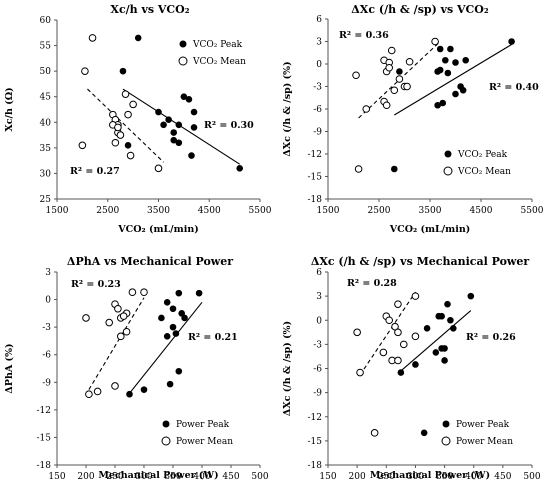  What do you see at coordinates (372, 283) in the screenshot?
I see `r2-label-mean: R² = 0.28` at bounding box center [372, 283].